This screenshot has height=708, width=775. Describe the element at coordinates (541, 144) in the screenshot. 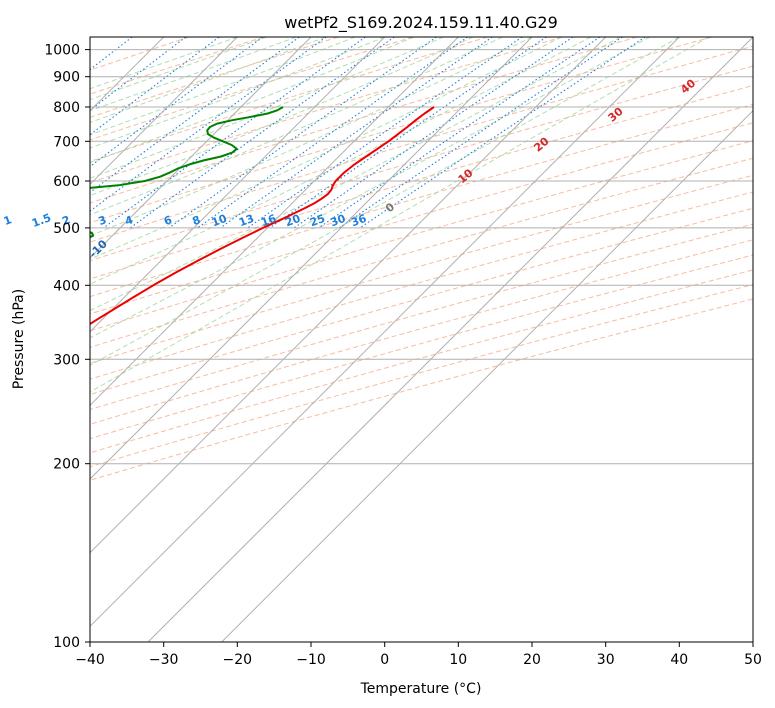

I see `dry-adiabat-label: 20` at that location.